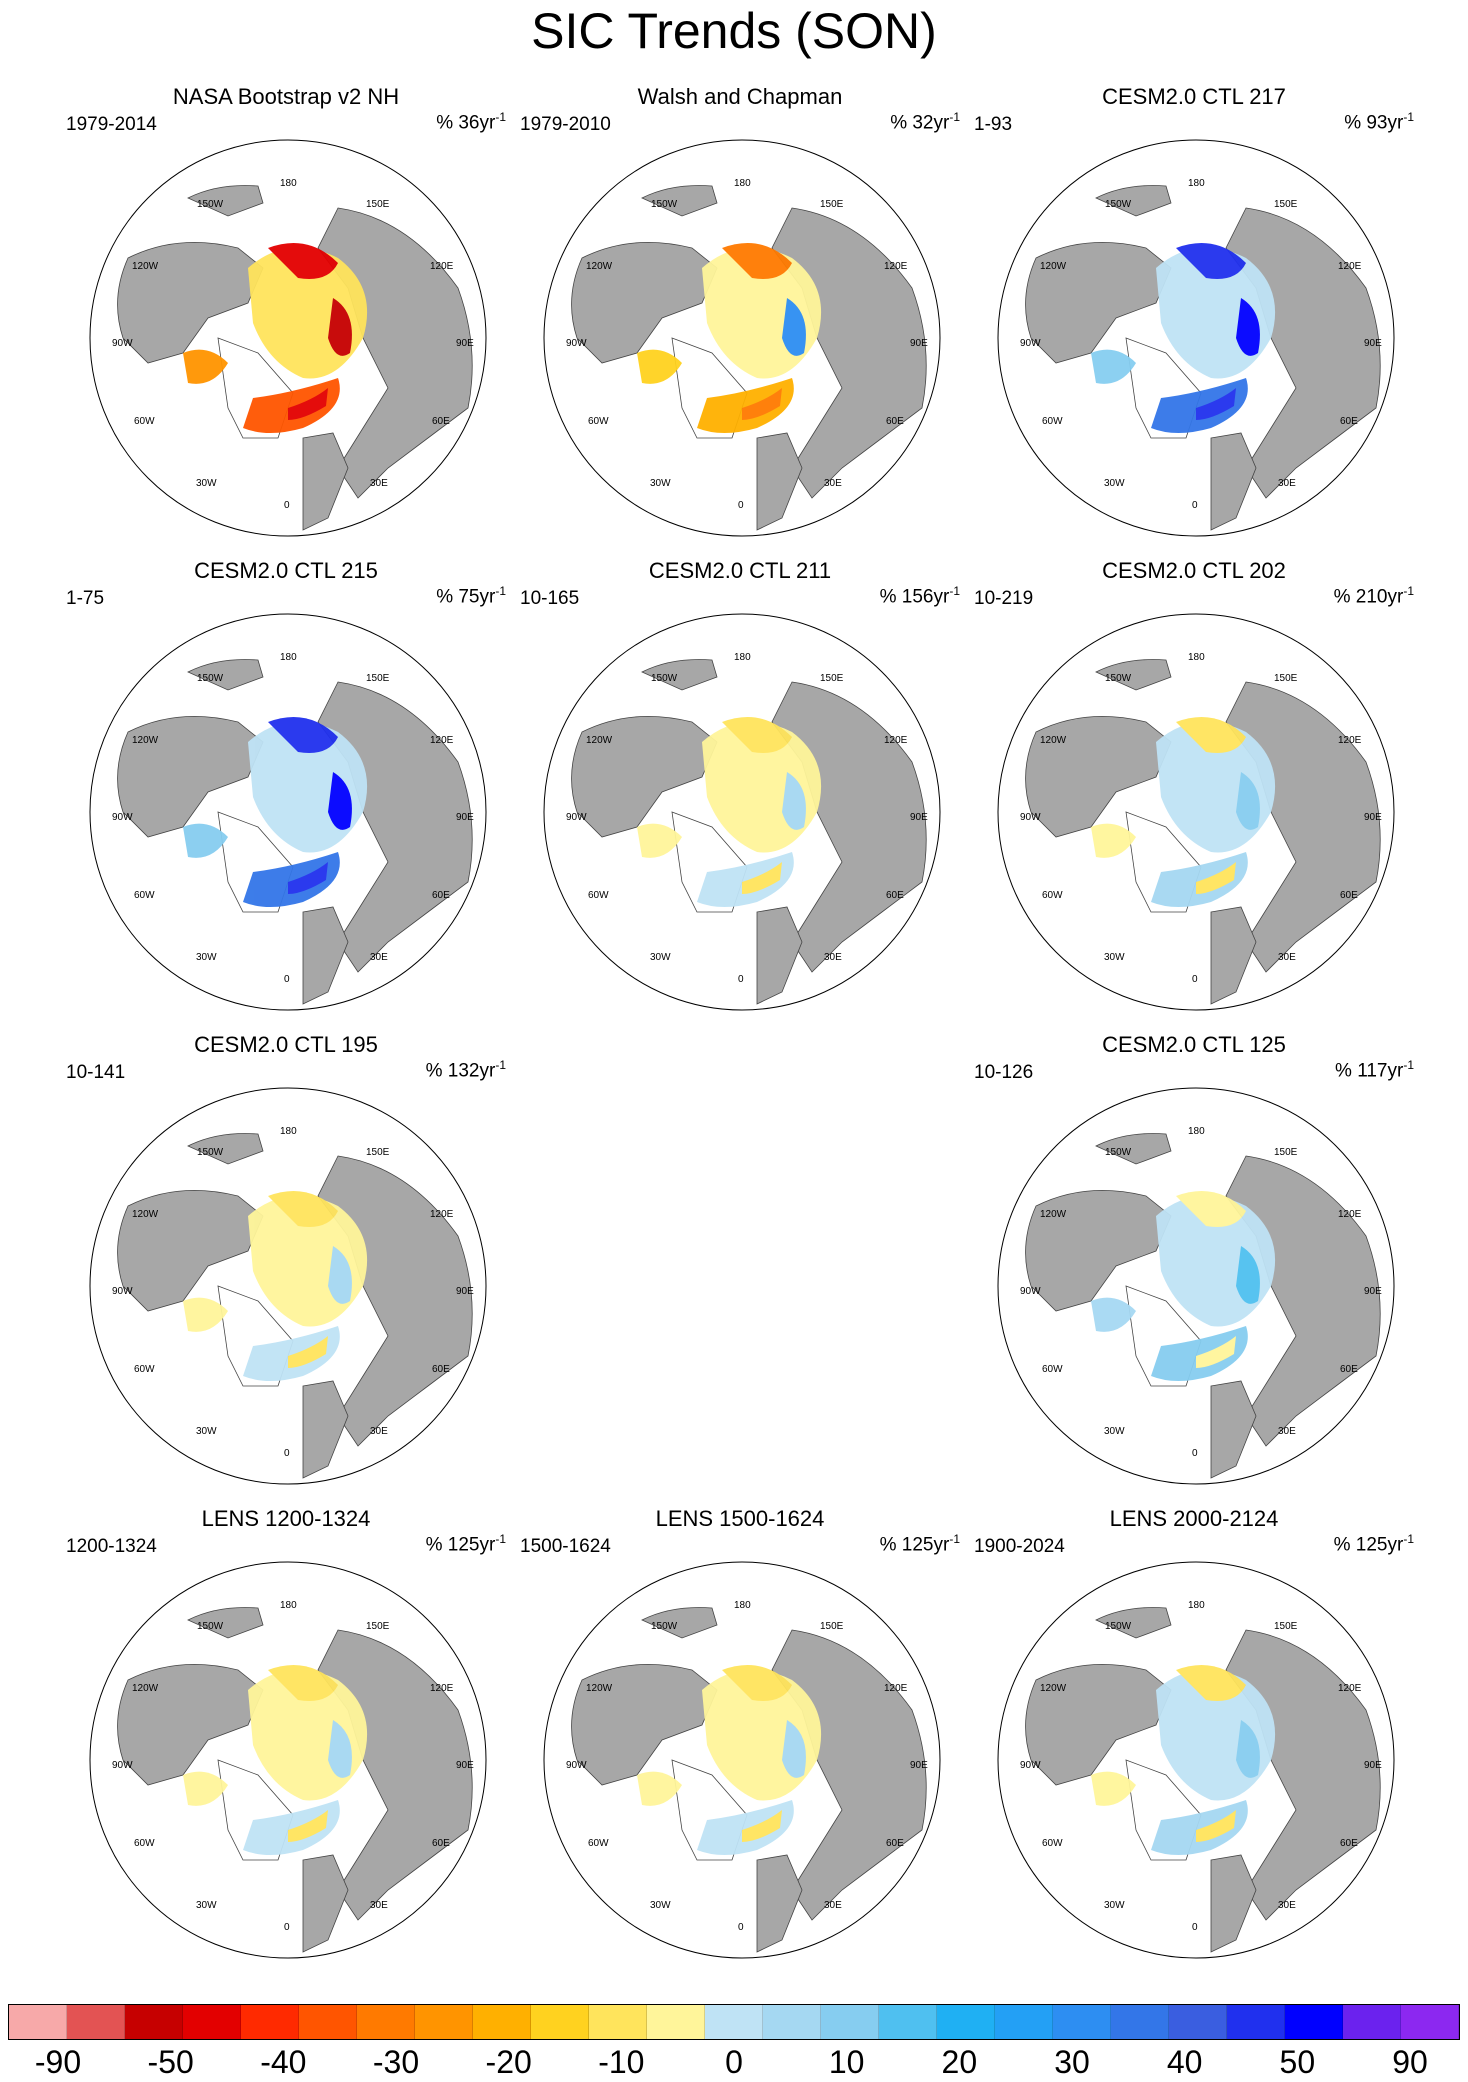 The width and height of the screenshot is (1468, 2082). What do you see at coordinates (1379, 122) in the screenshot?
I see `panel-trend-unit: % 93yr-1` at bounding box center [1379, 122].